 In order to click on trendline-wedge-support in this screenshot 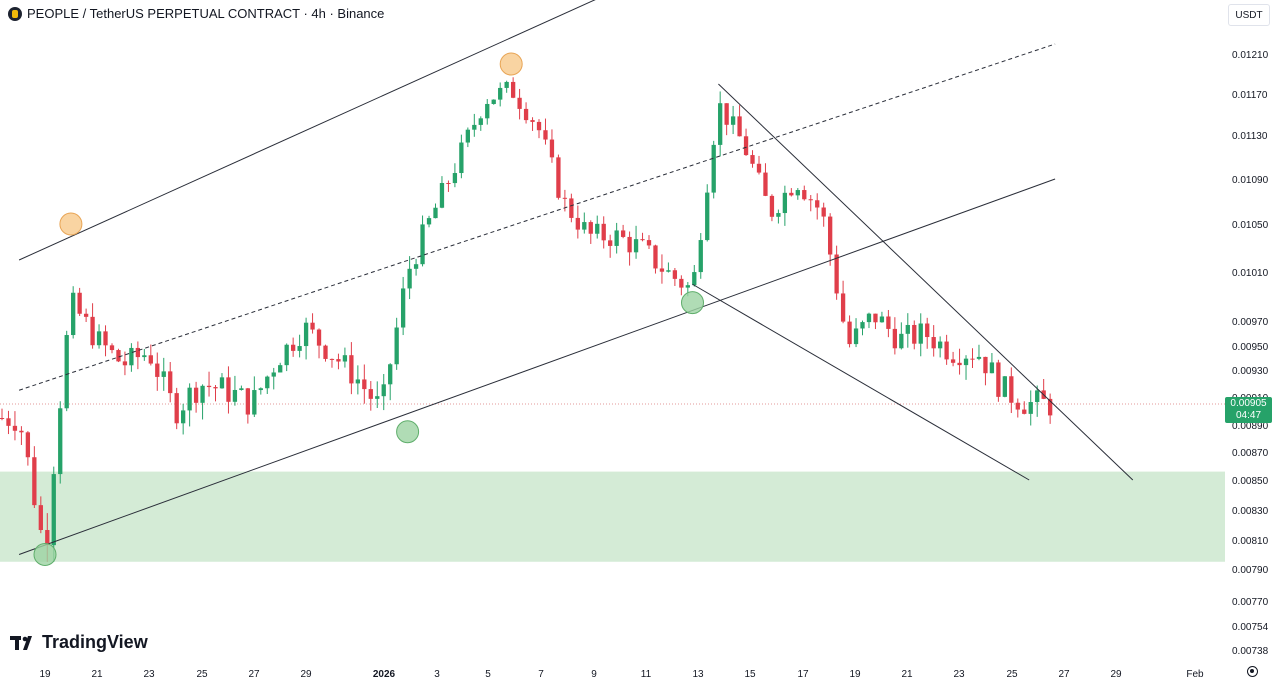, I will do `click(861, 382)`.